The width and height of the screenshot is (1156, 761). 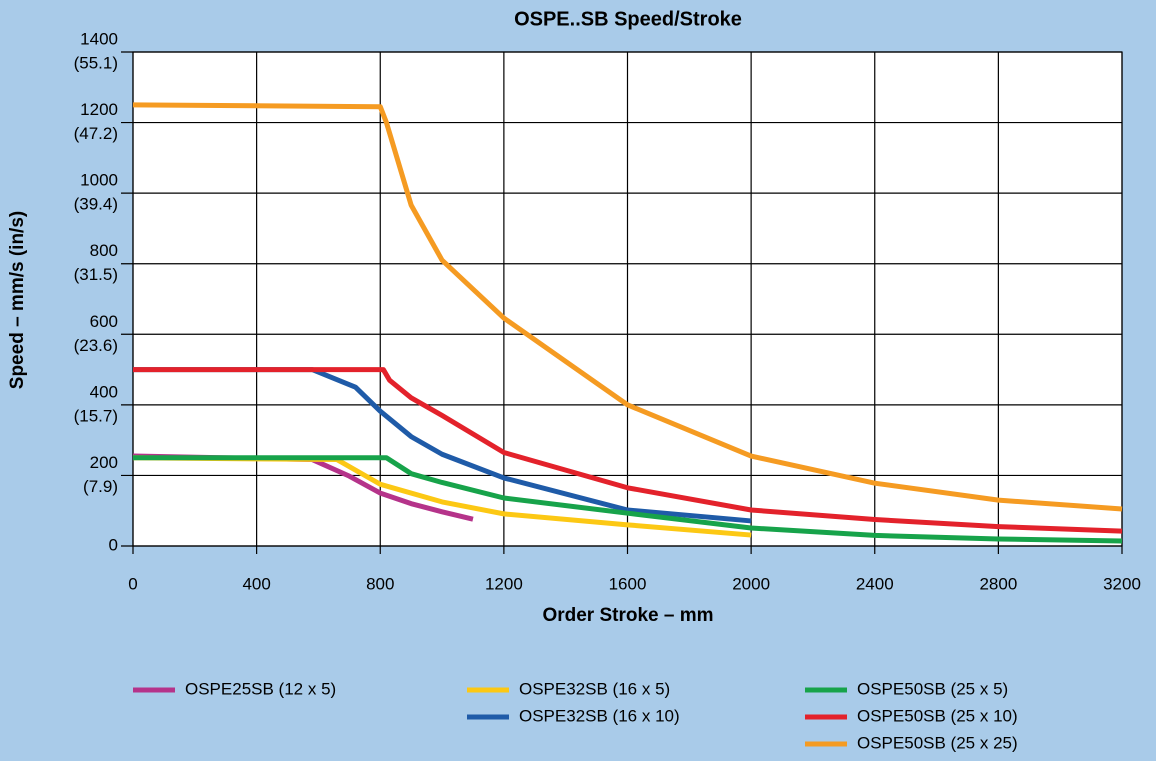 I want to click on legend-label: OSPE50SB (25 x 5), so click(x=932, y=688).